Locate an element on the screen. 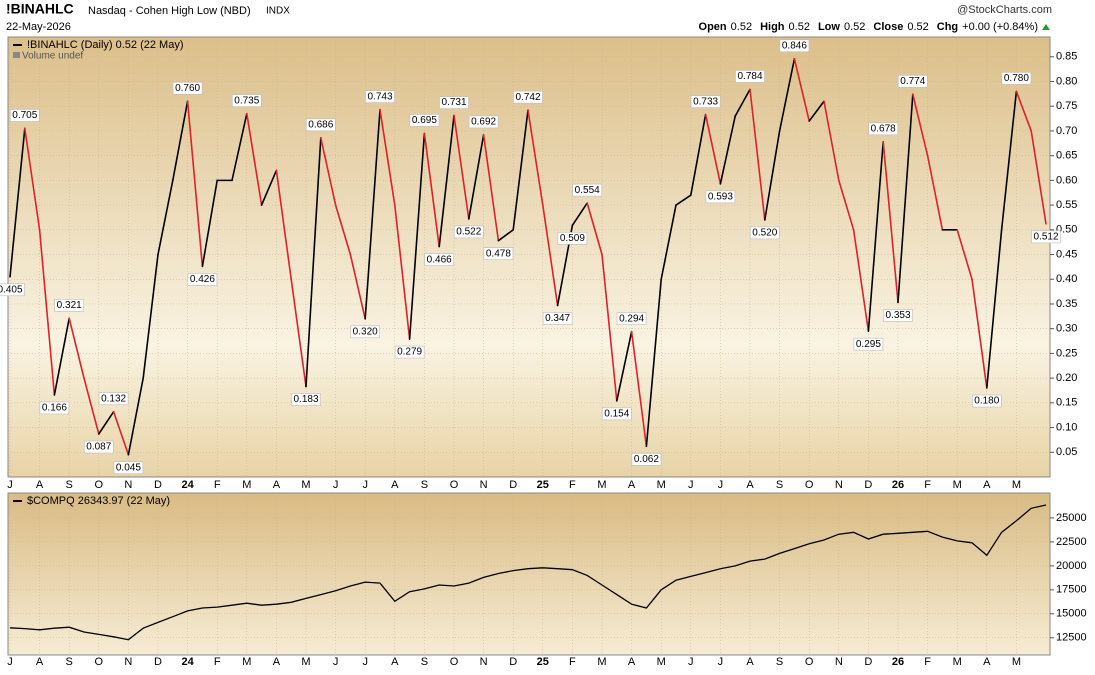 The image size is (1095, 675). x-tick-label: 25 is located at coordinates (543, 485).